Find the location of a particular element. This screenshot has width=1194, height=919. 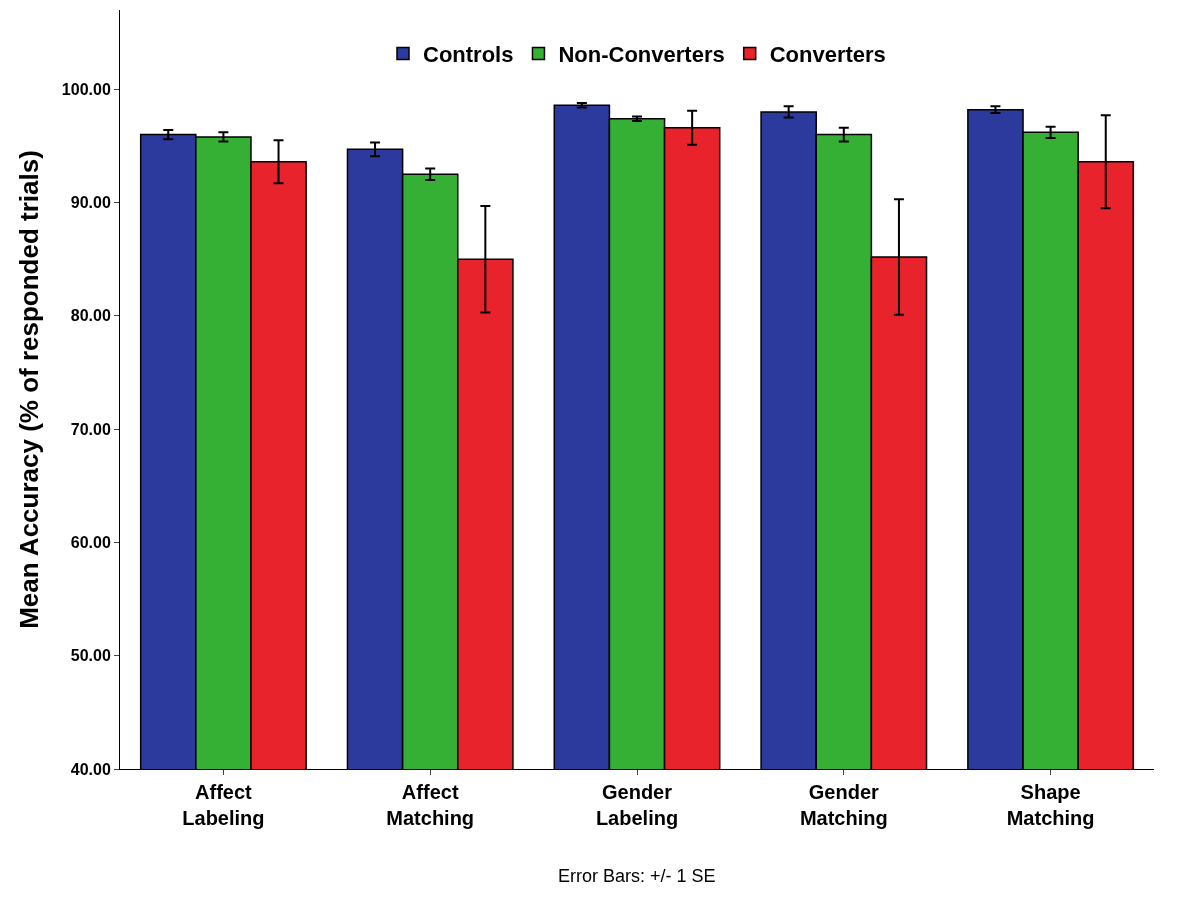

y-tick-label: 80.00 is located at coordinates (90, 316).